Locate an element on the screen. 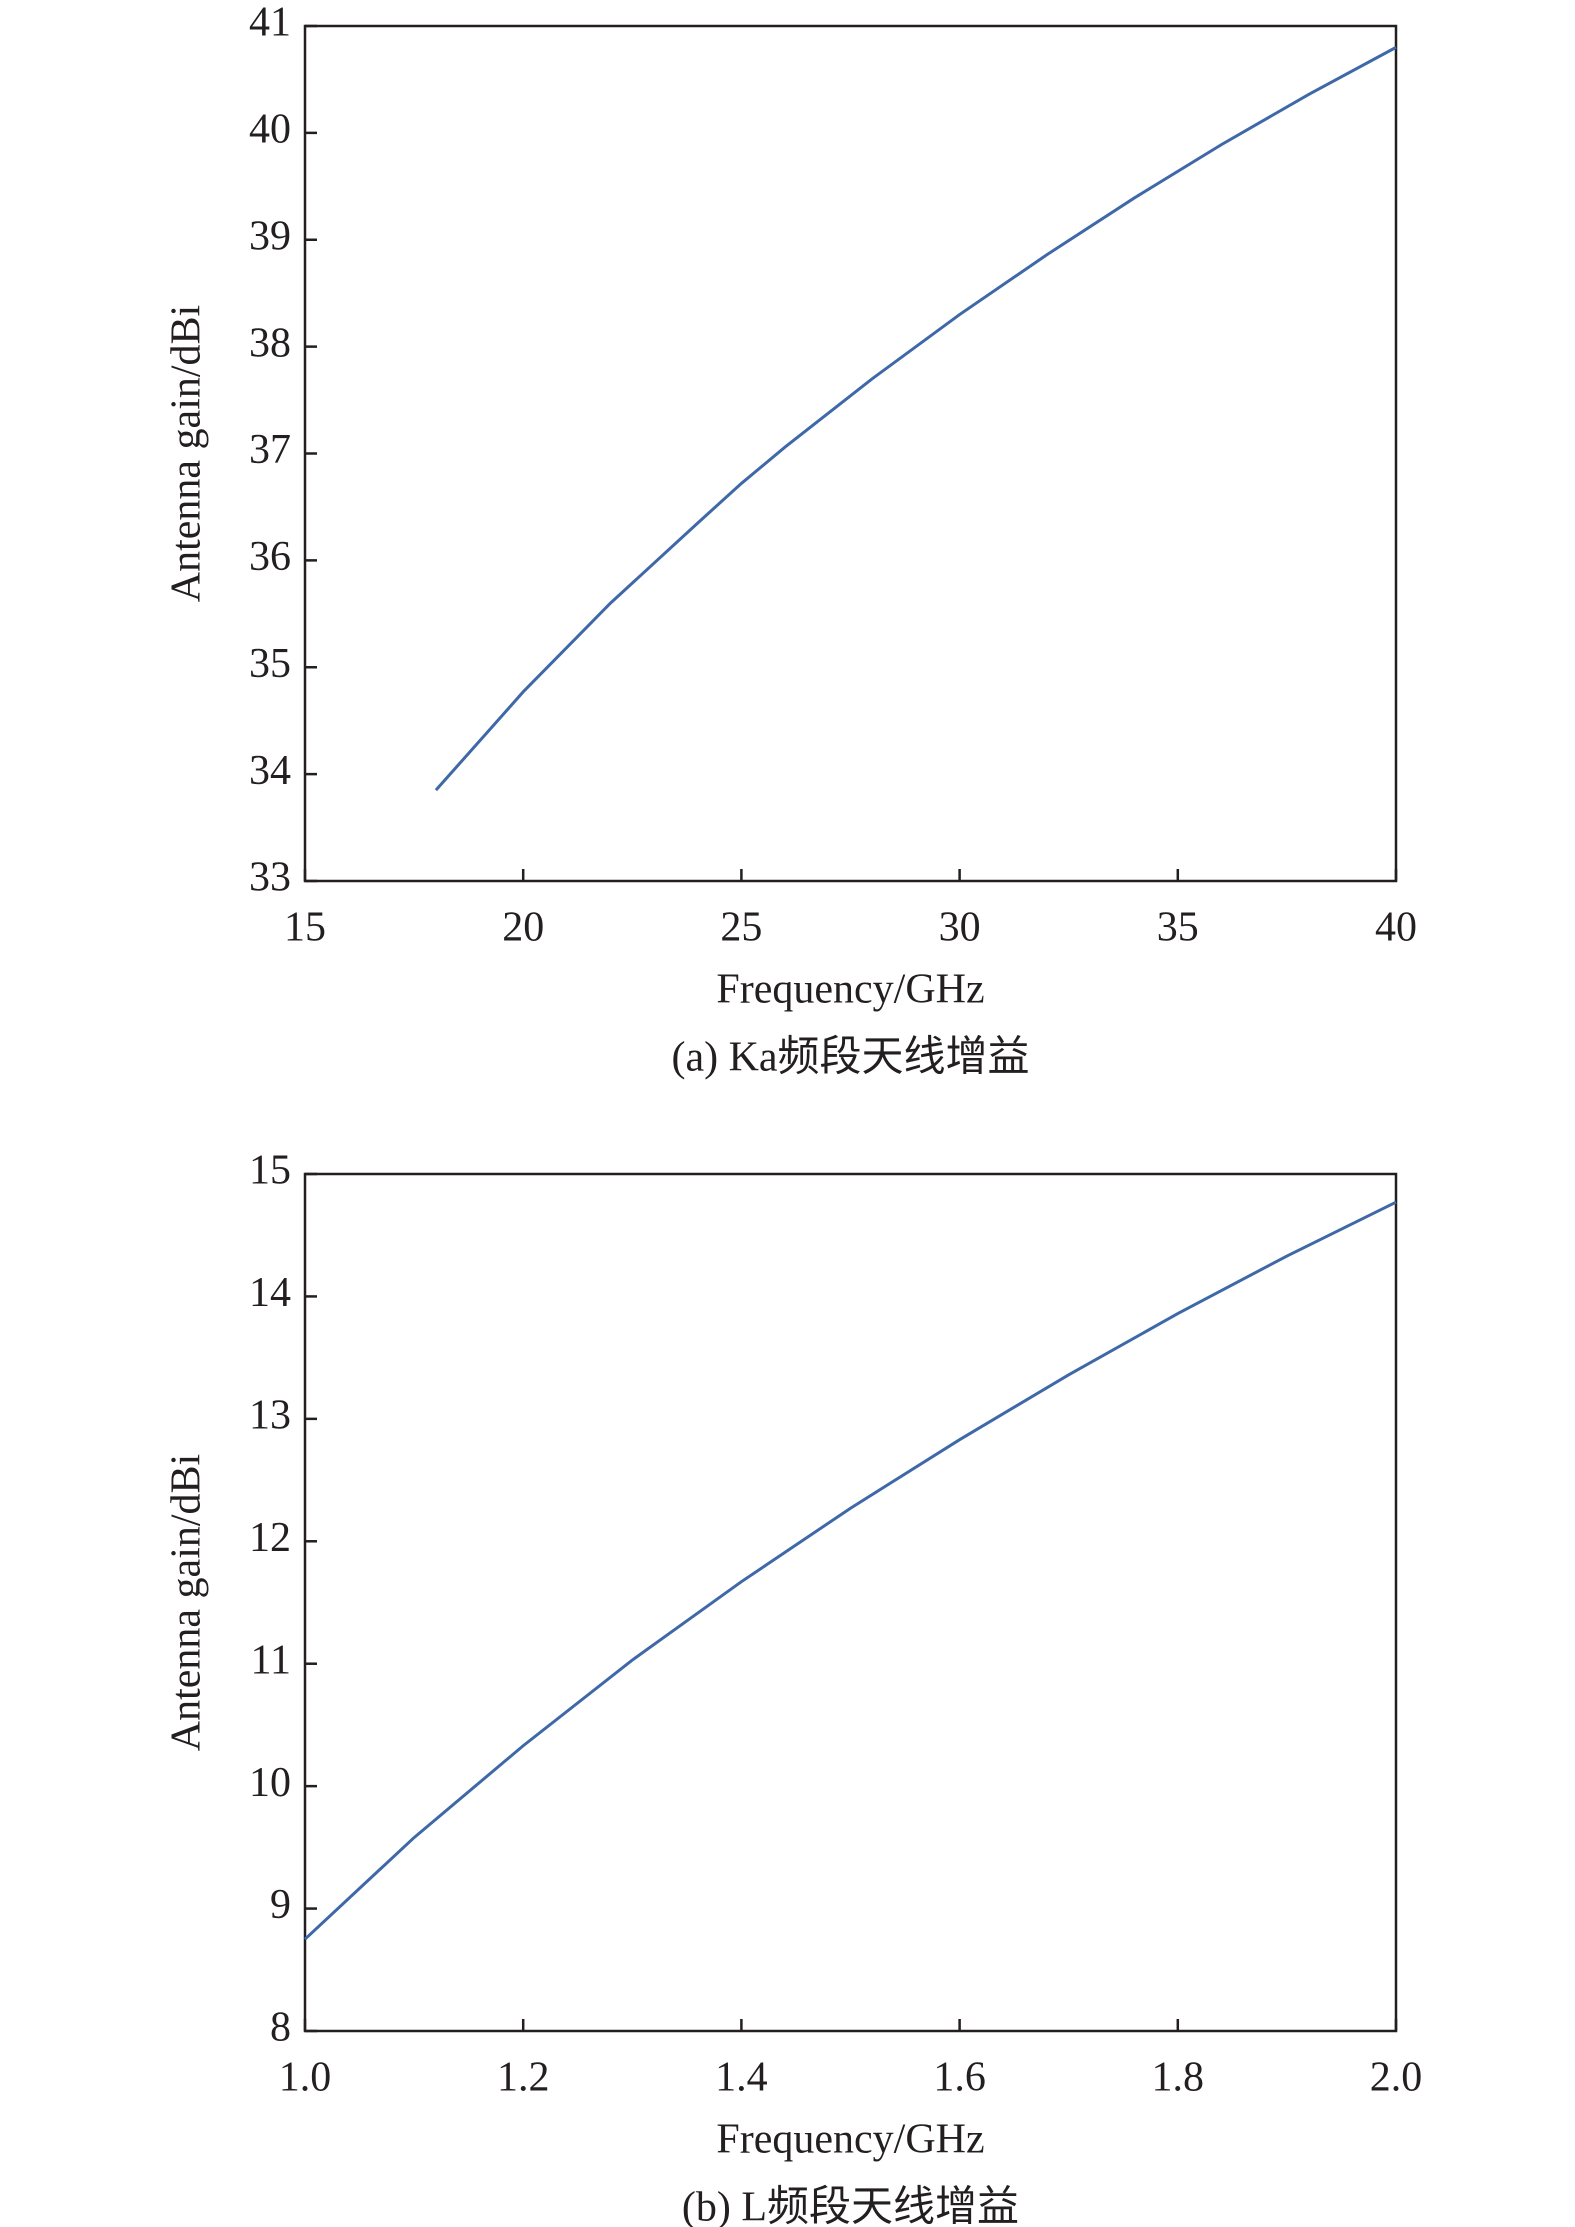  y-tick-label: 9 is located at coordinates (280, 1905).